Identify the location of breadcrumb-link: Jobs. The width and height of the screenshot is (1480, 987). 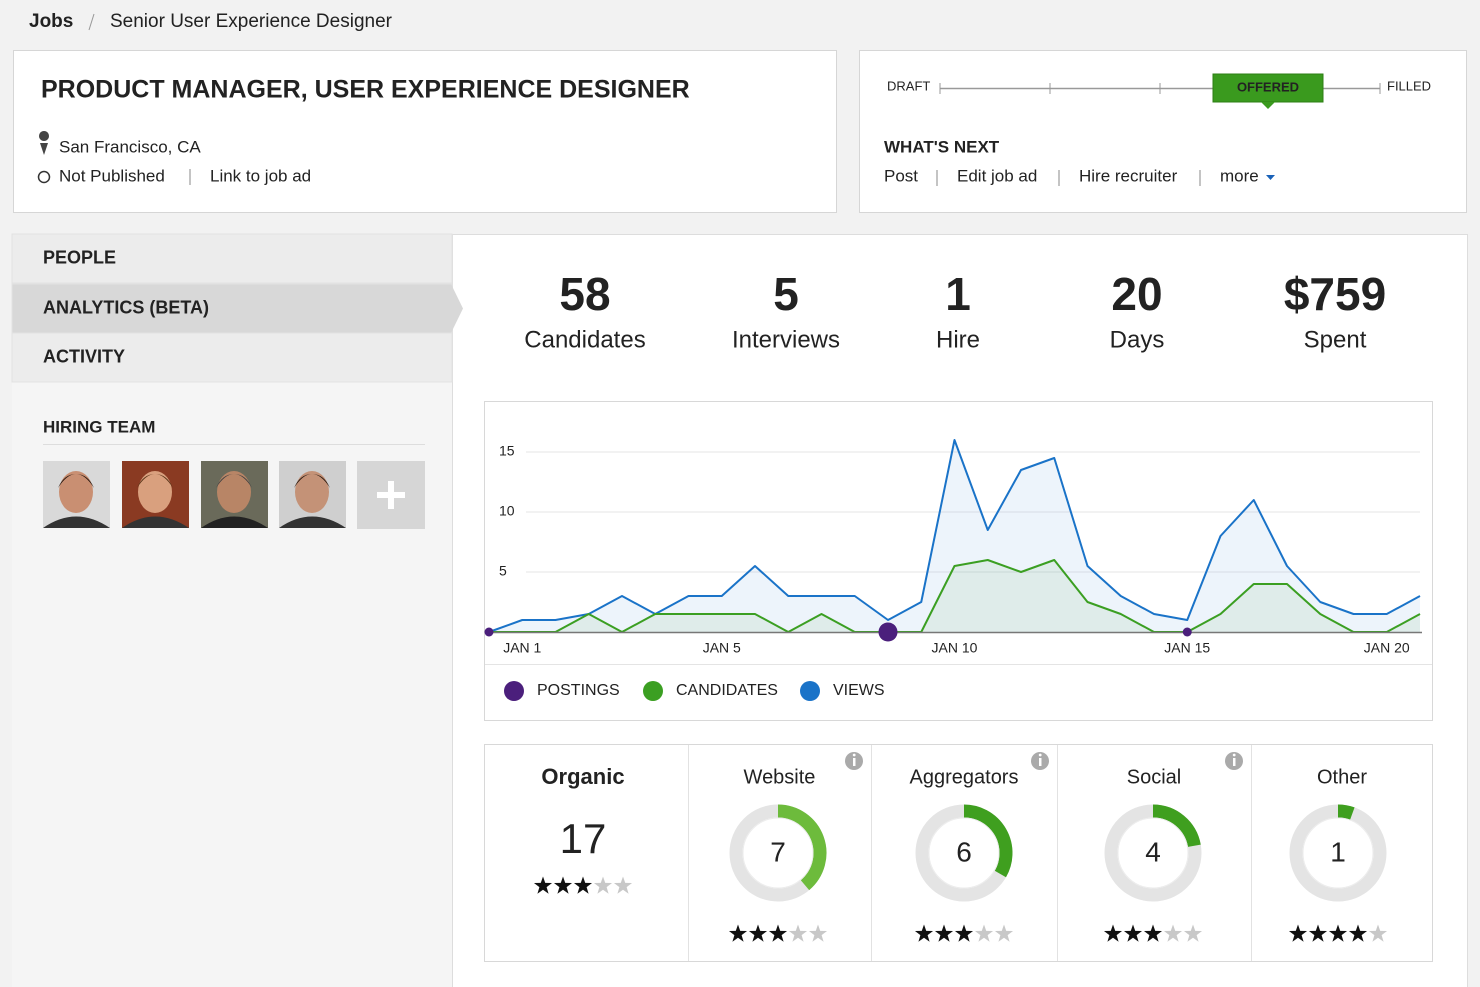
(51, 21).